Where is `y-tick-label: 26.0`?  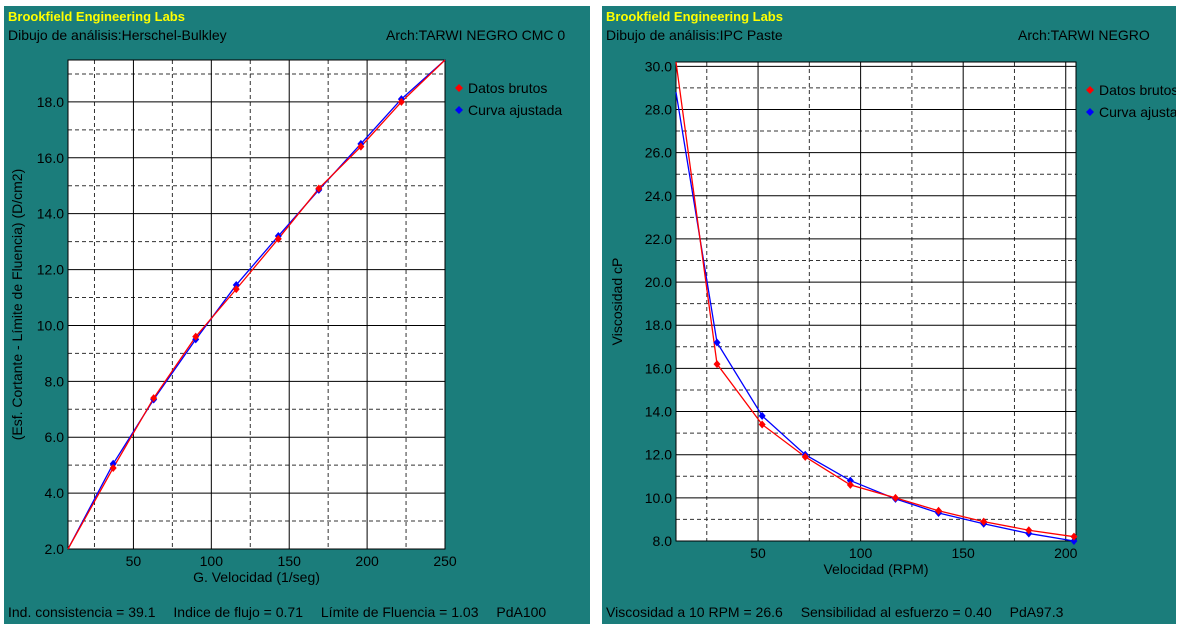
y-tick-label: 26.0 is located at coordinates (658, 153).